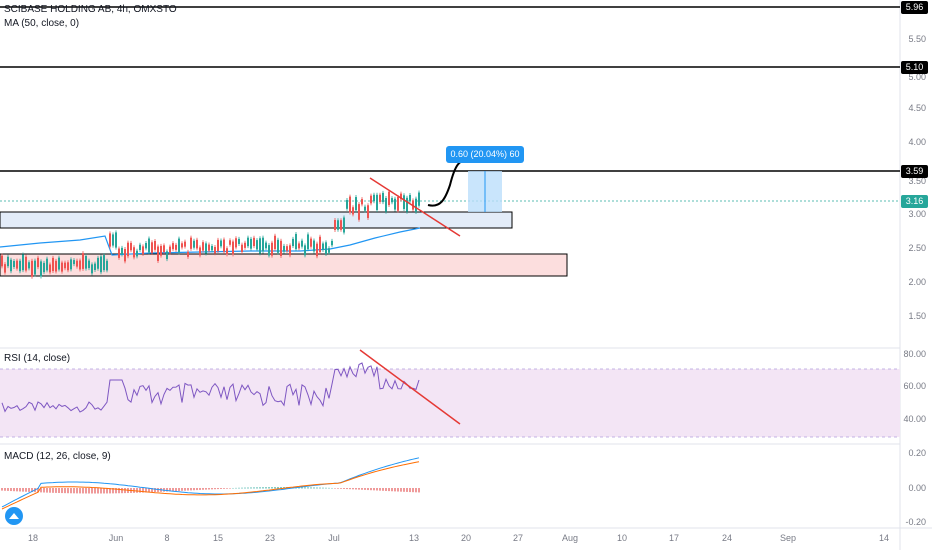 This screenshot has height=550, width=932. Describe the element at coordinates (90, 9) in the screenshot. I see `symbol-legend: SCIBASE HOLDING AB, 4h, OMXSTO` at that location.